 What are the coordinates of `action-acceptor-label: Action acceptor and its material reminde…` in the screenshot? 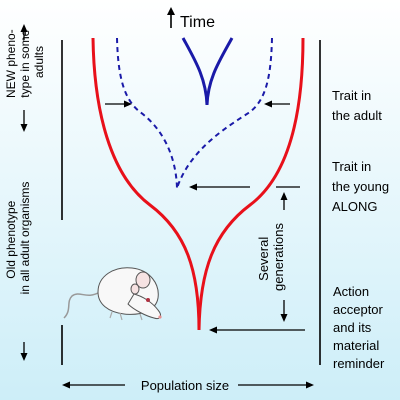 It's located at (360, 327).